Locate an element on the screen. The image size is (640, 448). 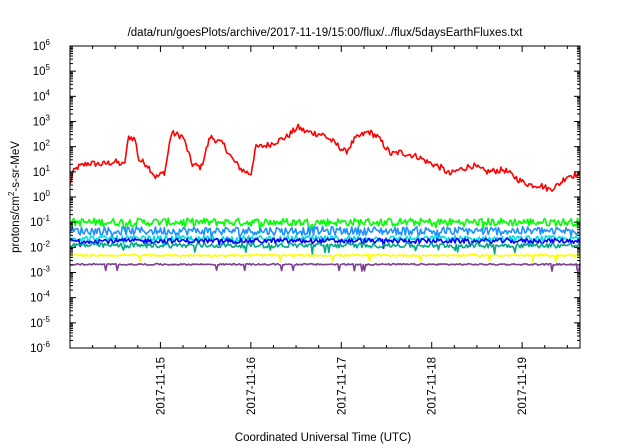
x-tick-label: 2017-11-15 is located at coordinates (161, 386).